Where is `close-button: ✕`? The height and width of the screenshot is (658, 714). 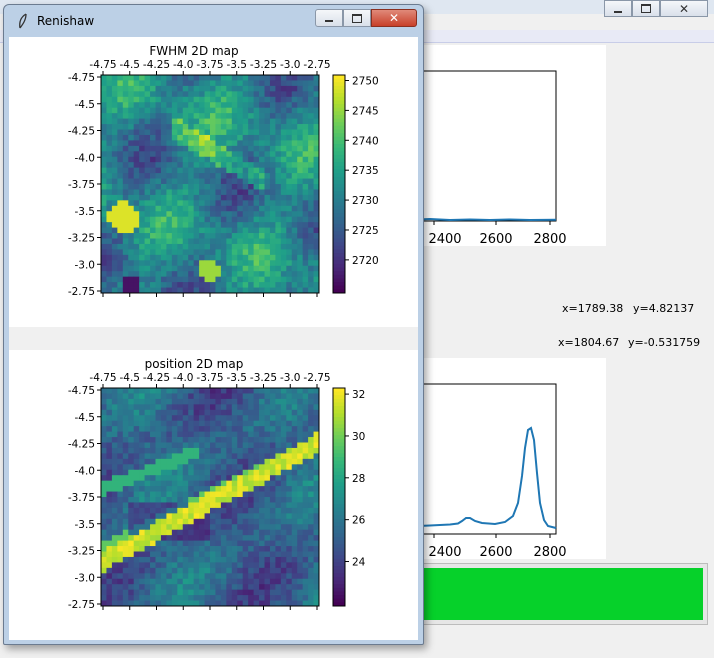
close-button: ✕ is located at coordinates (394, 18).